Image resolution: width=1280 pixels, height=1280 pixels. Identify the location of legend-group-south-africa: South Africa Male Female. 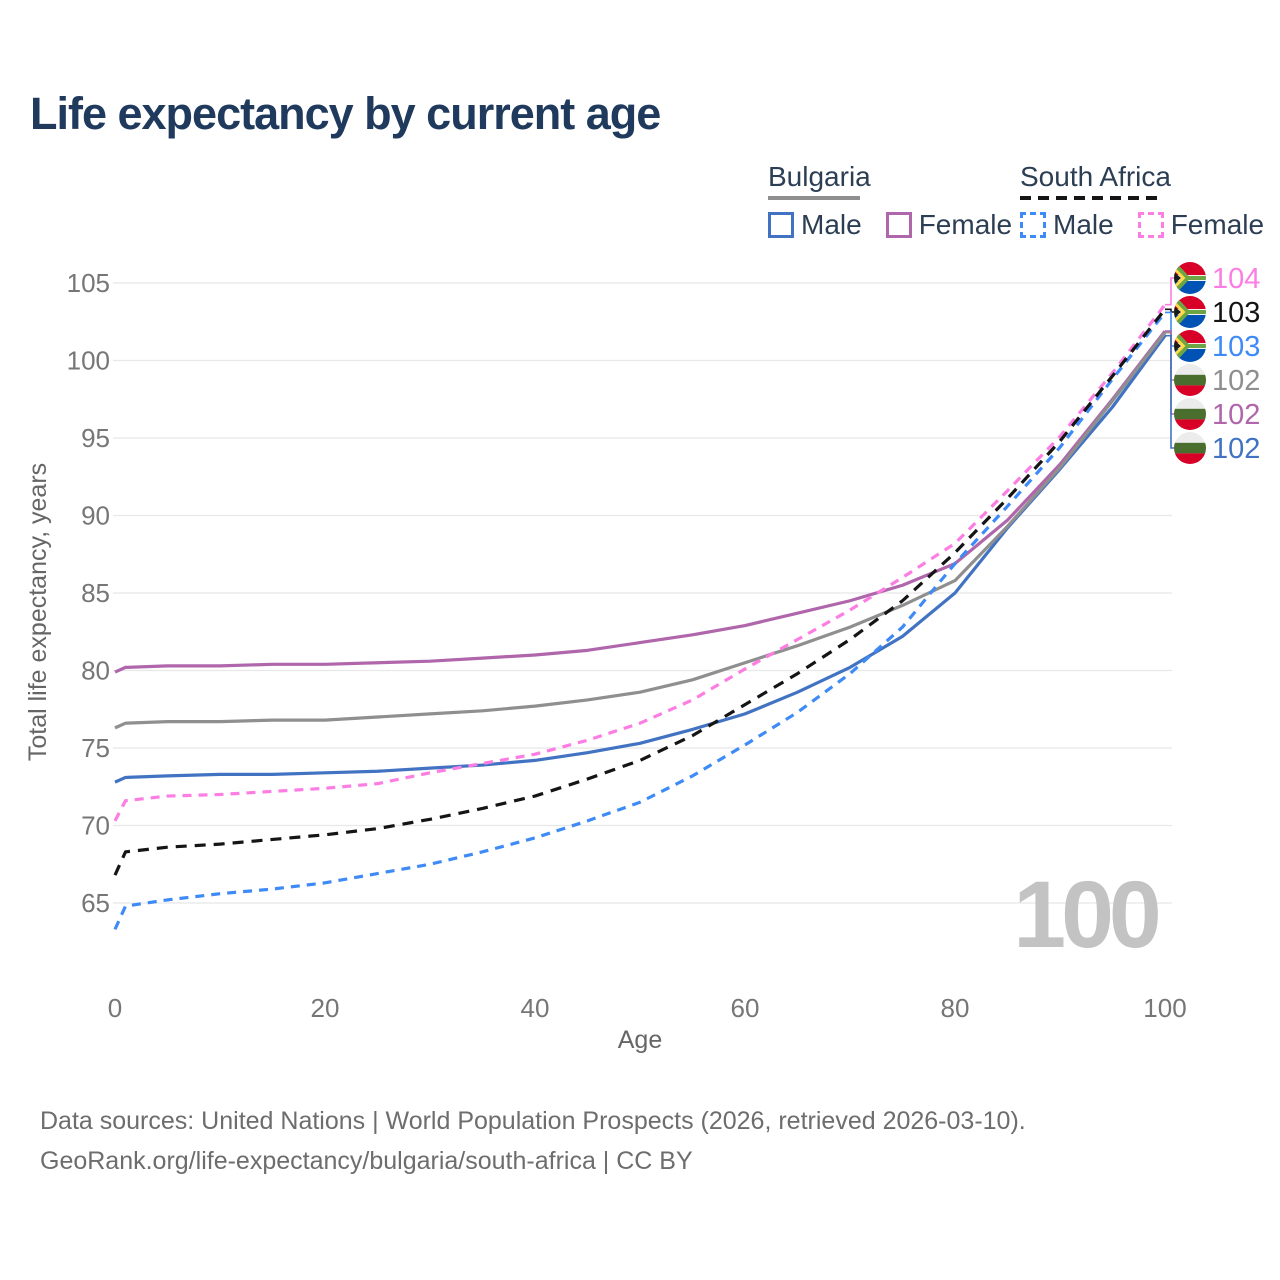
(1150, 201).